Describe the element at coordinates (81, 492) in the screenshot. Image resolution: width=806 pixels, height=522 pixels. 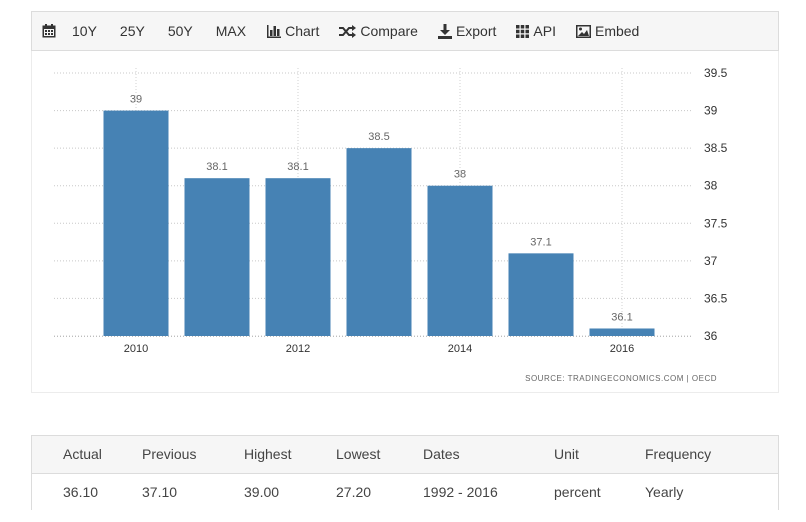
I see `stats-value-actual: 36.10` at that location.